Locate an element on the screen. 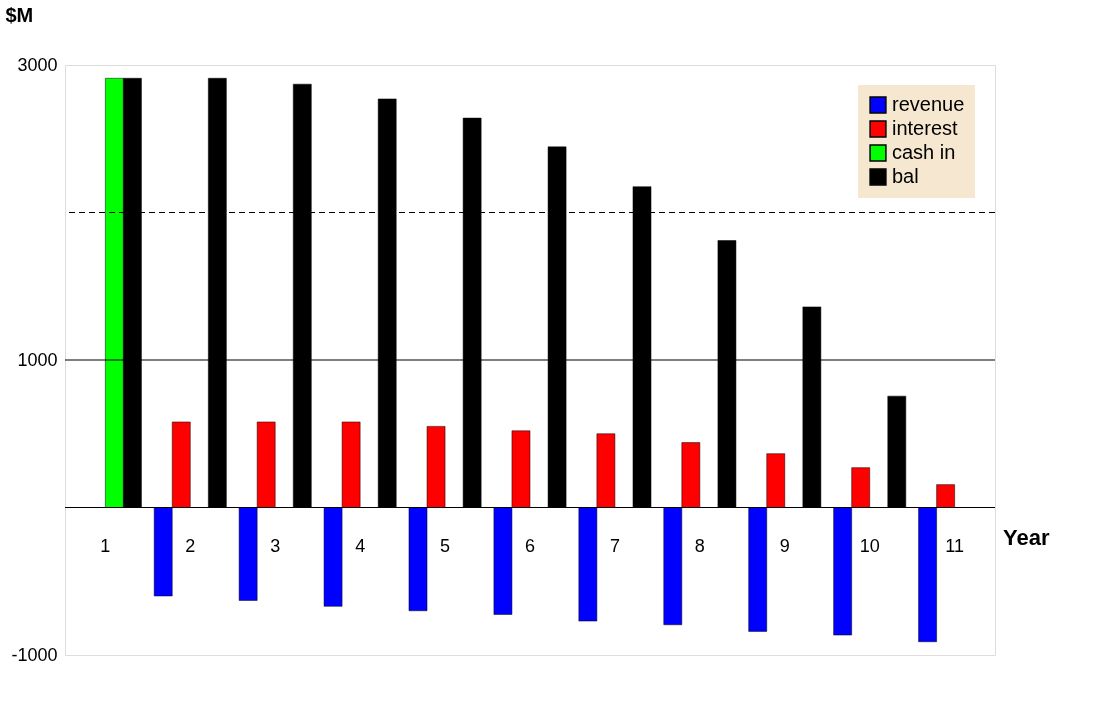  x-tick-label: 8 is located at coordinates (699, 545).